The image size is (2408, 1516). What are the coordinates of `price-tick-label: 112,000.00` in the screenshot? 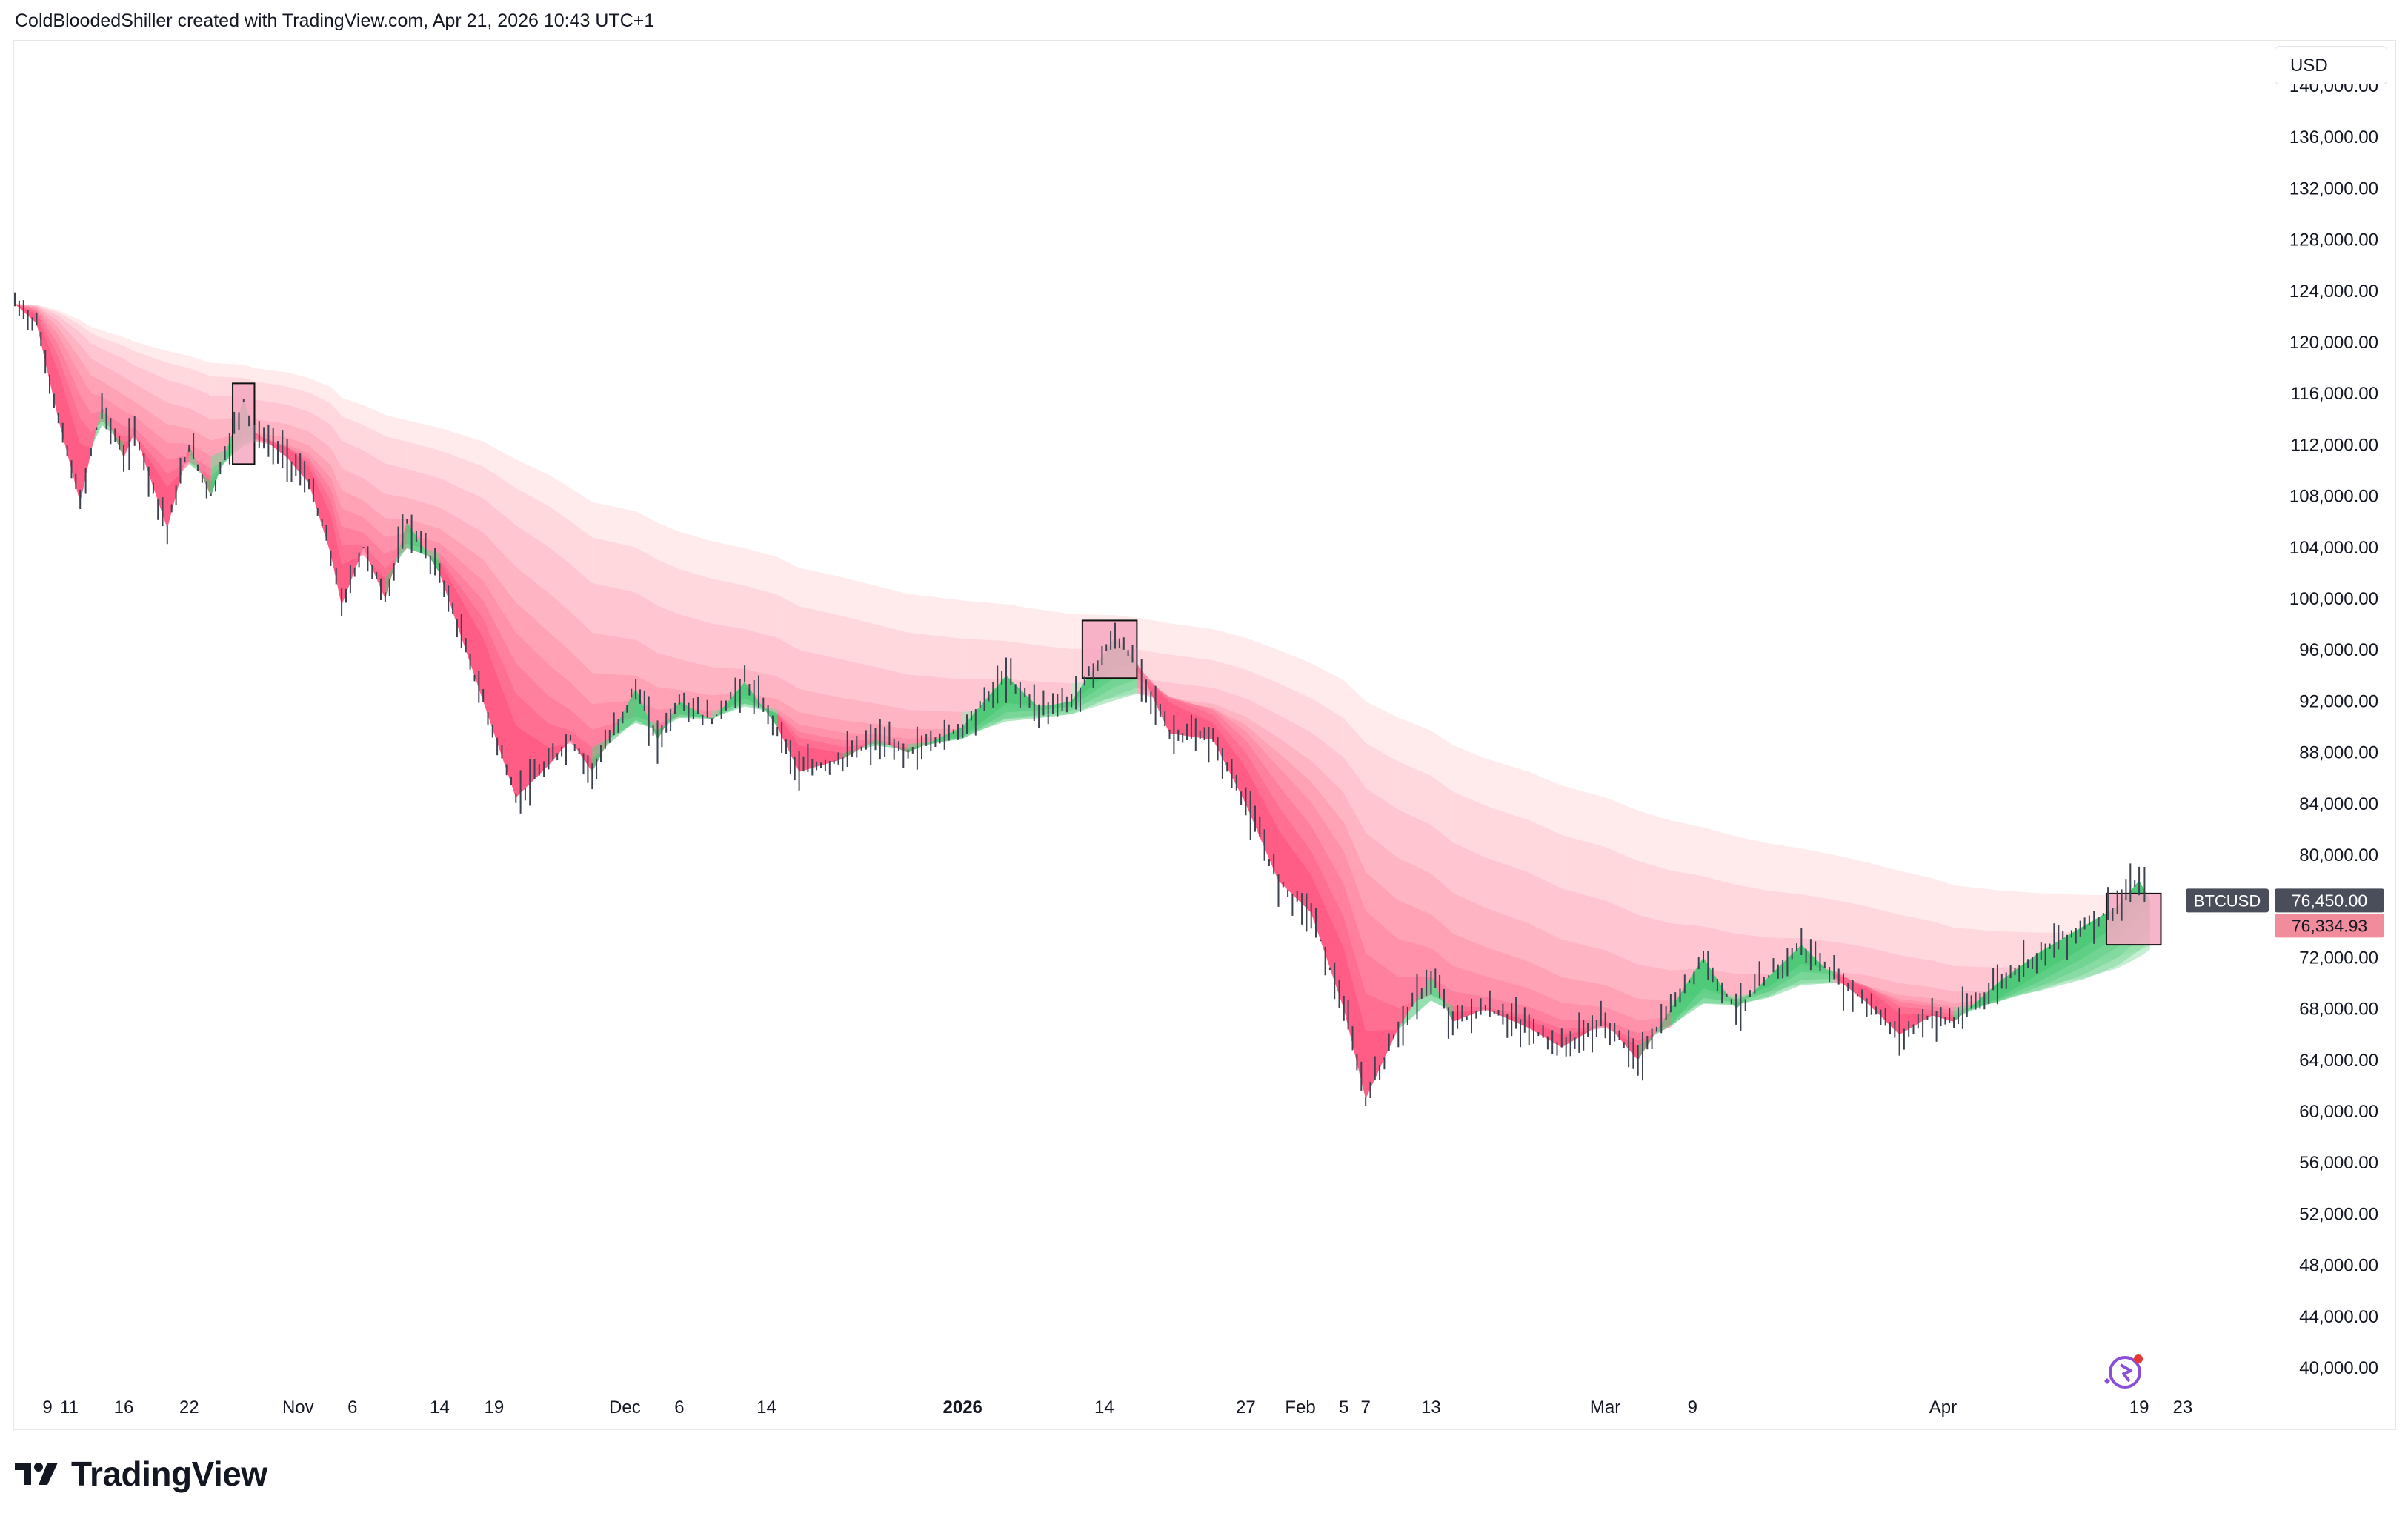 It's located at (2334, 445).